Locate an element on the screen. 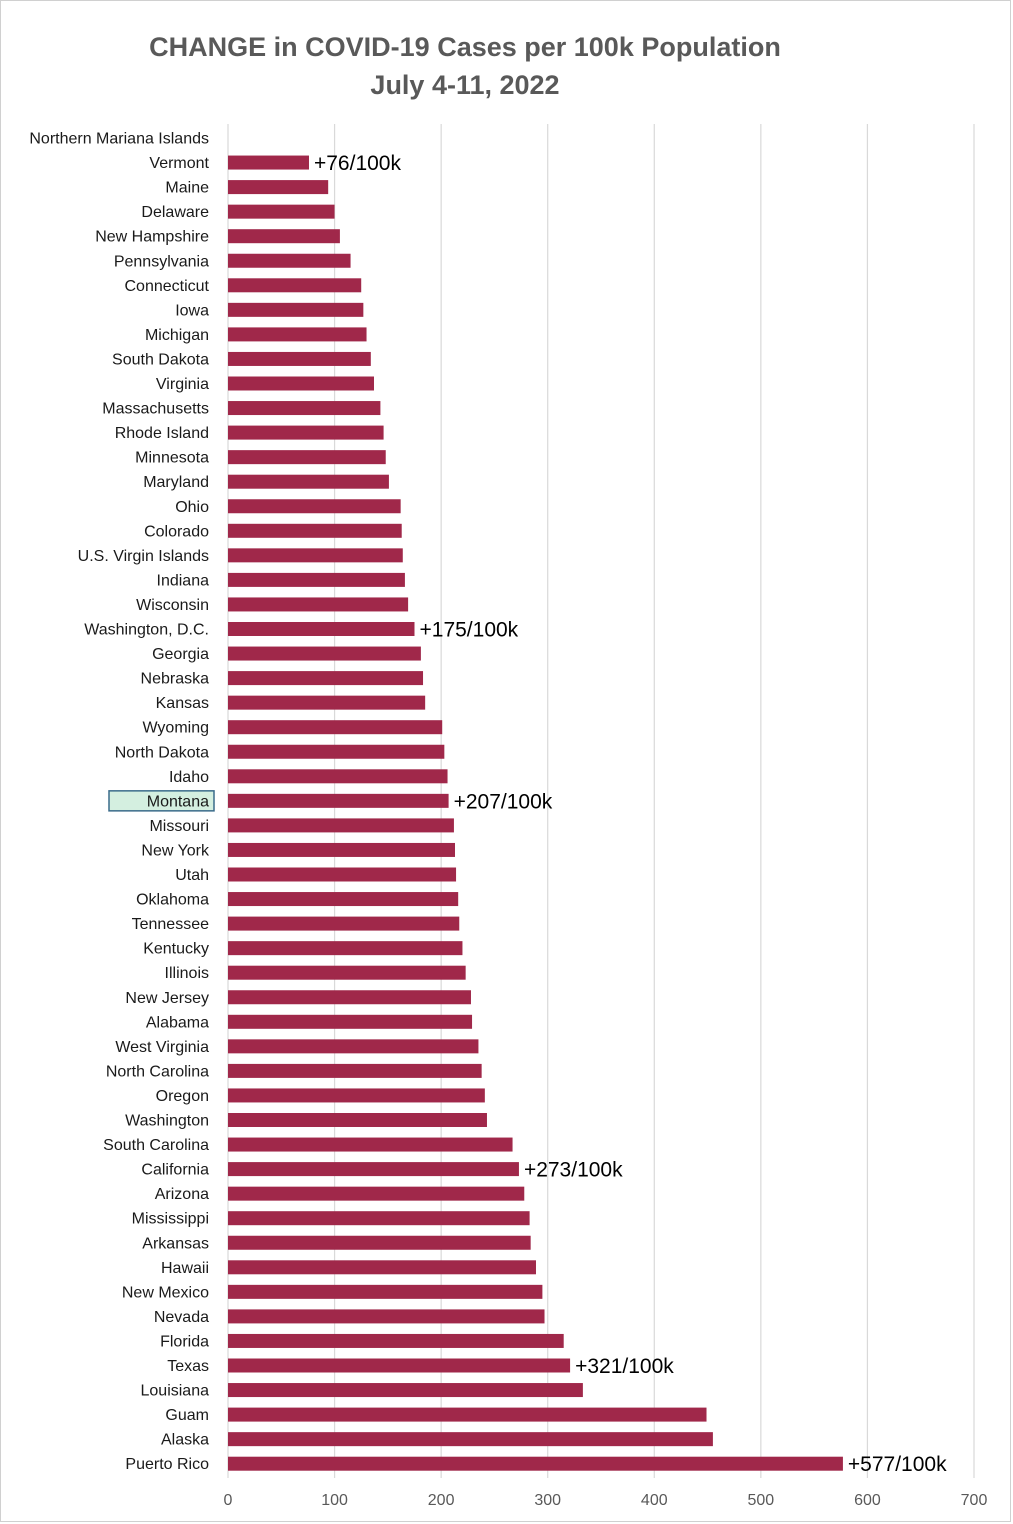  bar-colorado is located at coordinates (315, 530).